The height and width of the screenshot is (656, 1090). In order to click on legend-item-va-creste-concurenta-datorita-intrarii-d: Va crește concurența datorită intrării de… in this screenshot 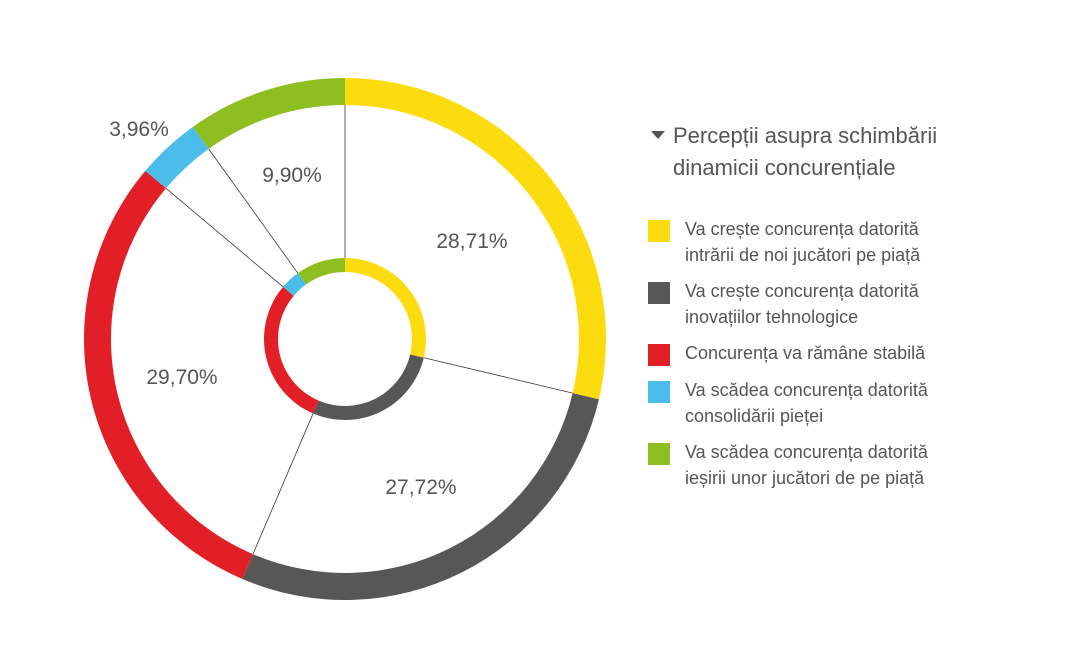, I will do `click(798, 242)`.